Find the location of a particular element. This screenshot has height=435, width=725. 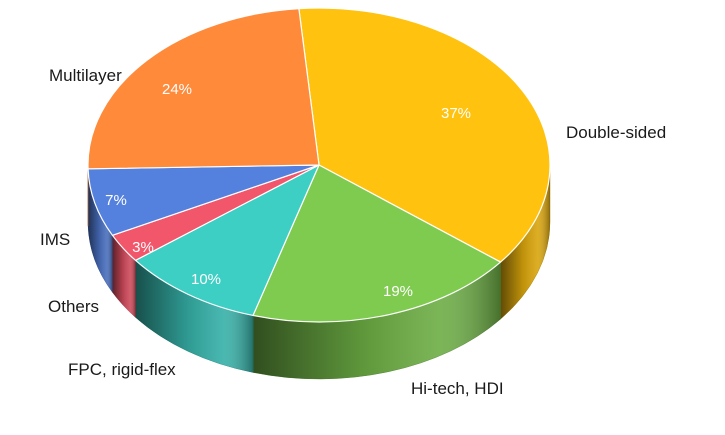

pct-label-others: 3% is located at coordinates (143, 247).